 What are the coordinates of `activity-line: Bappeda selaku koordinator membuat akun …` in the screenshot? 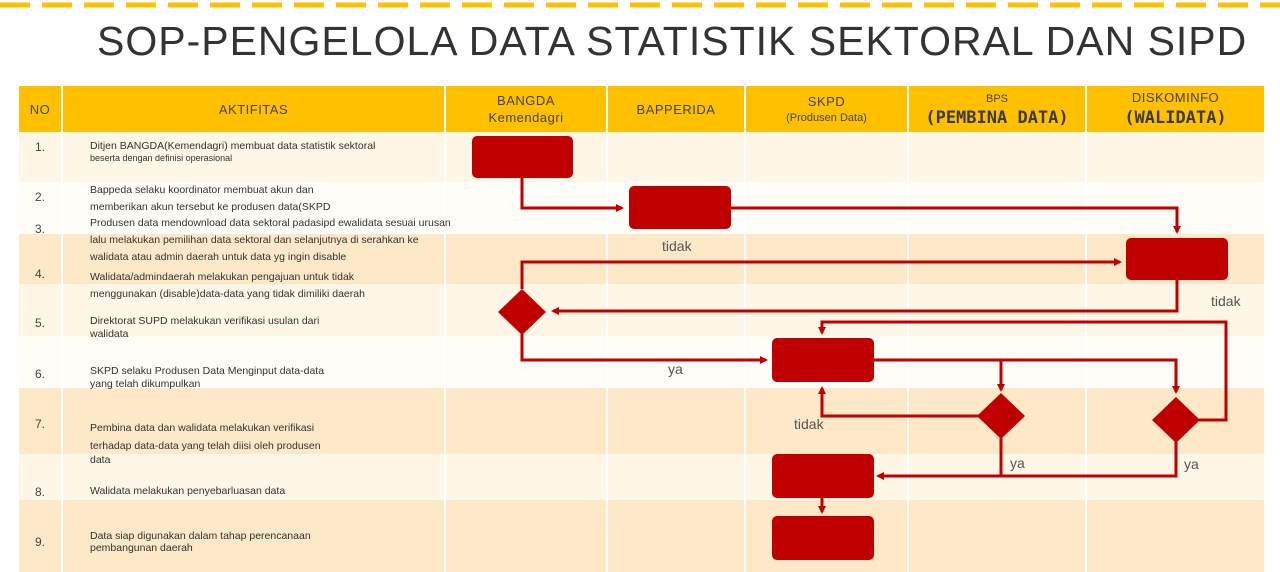 It's located at (202, 190).